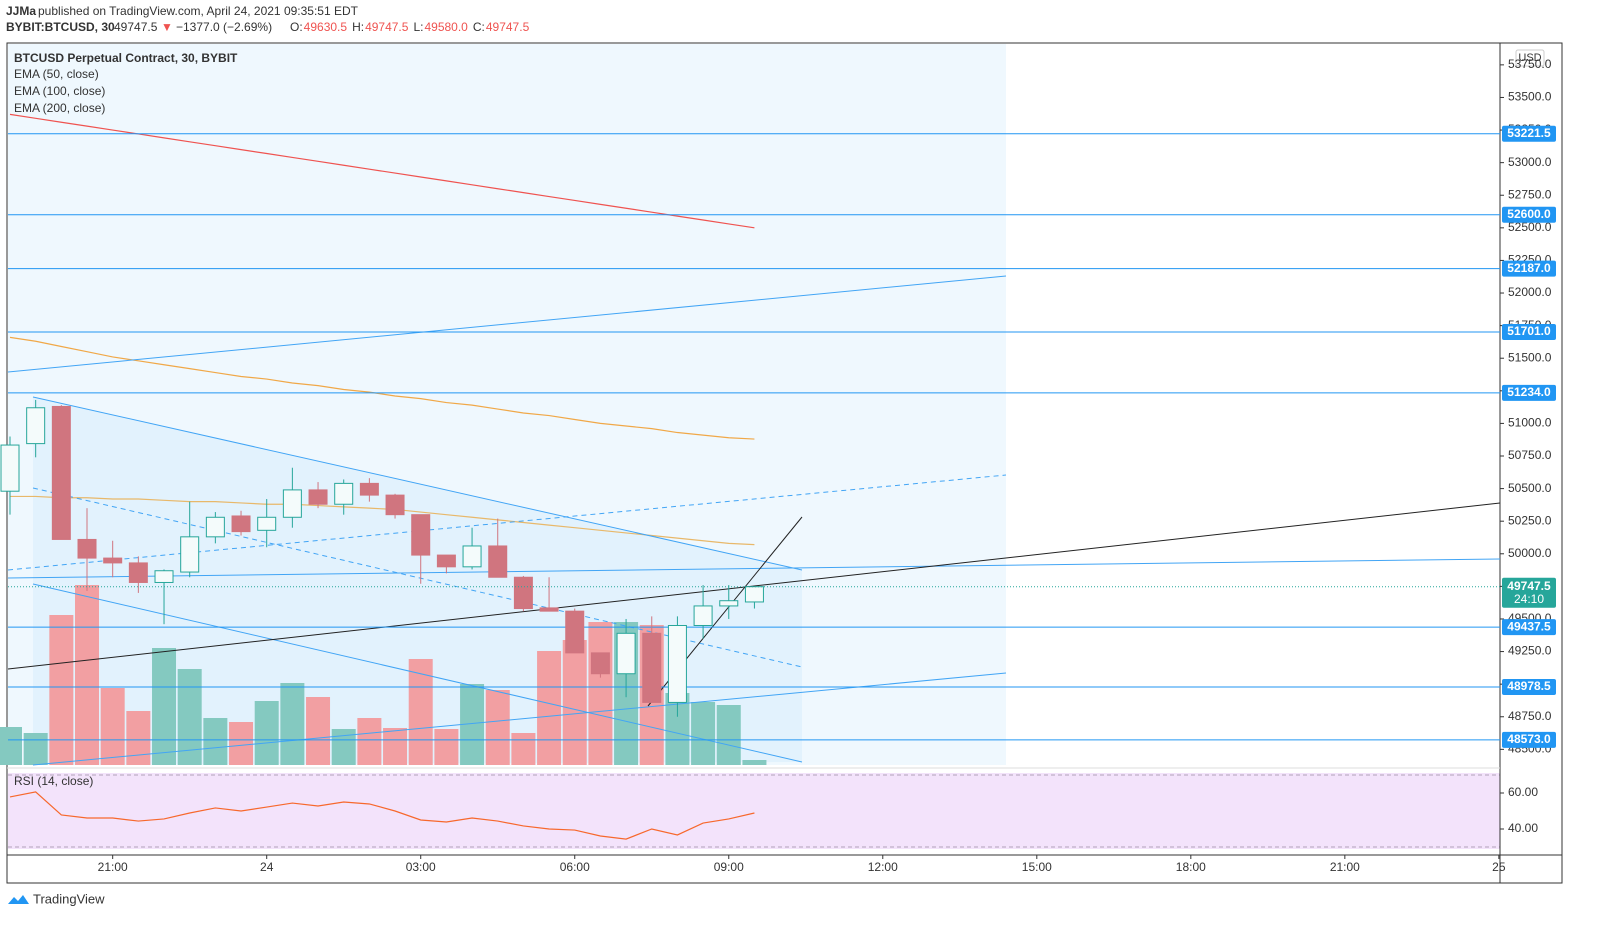 Image resolution: width=1610 pixels, height=948 pixels. I want to click on ohlc-value: 49630.5, so click(326, 27).